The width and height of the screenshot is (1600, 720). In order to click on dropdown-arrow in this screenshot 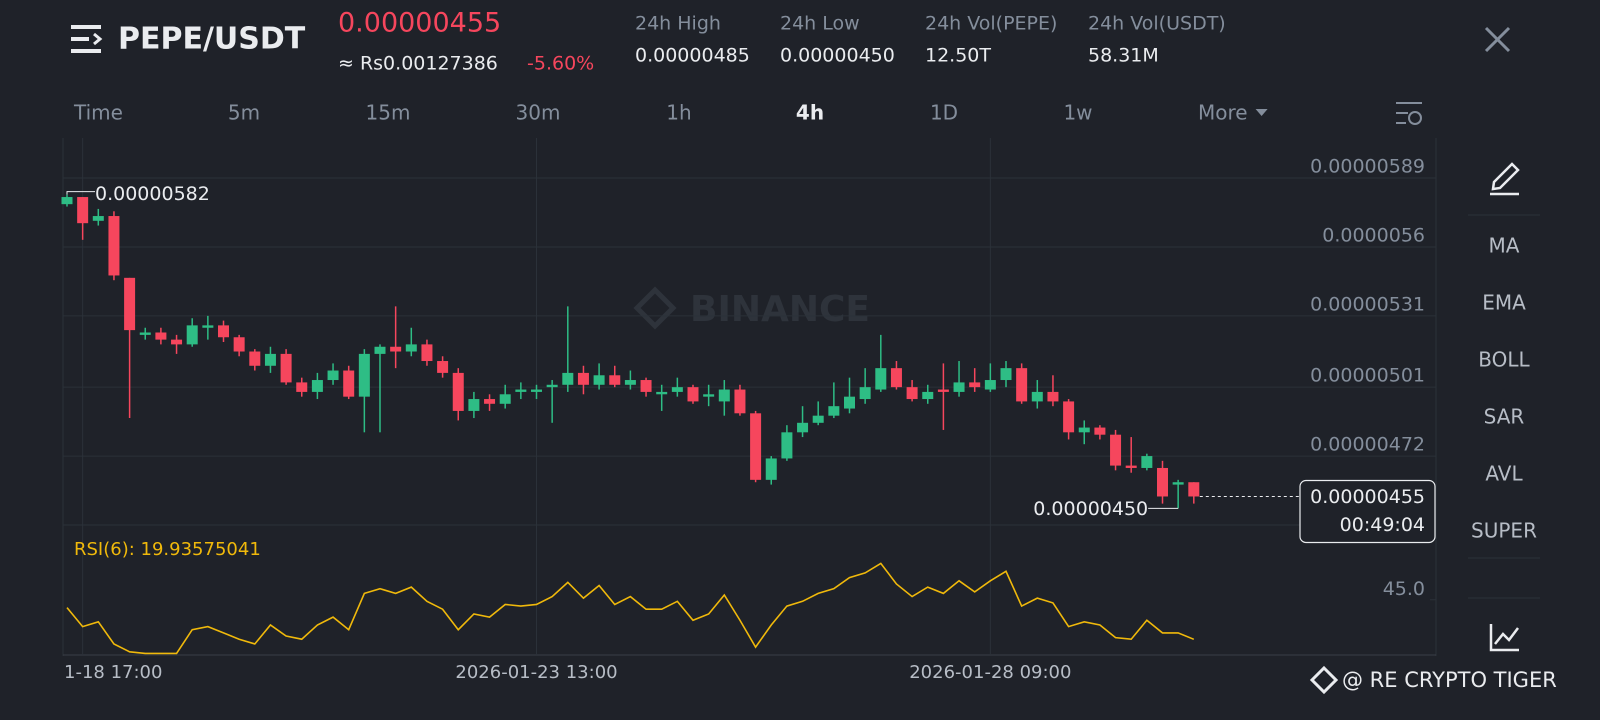, I will do `click(1261, 112)`.